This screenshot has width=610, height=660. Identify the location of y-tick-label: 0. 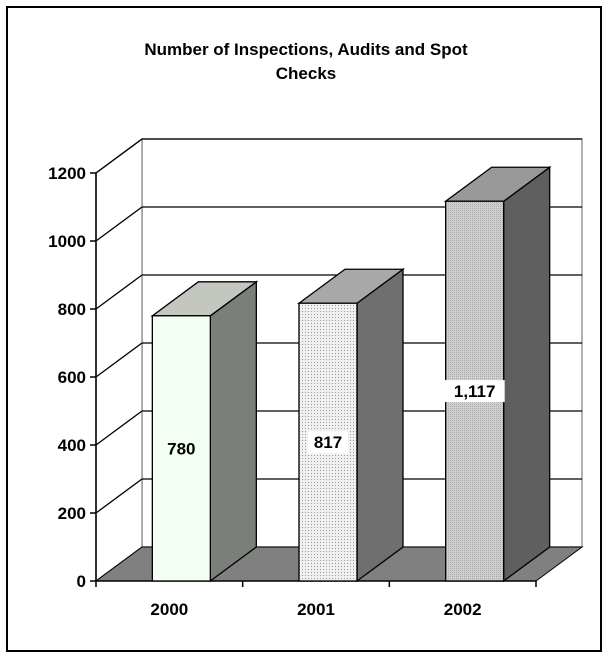
(81, 581).